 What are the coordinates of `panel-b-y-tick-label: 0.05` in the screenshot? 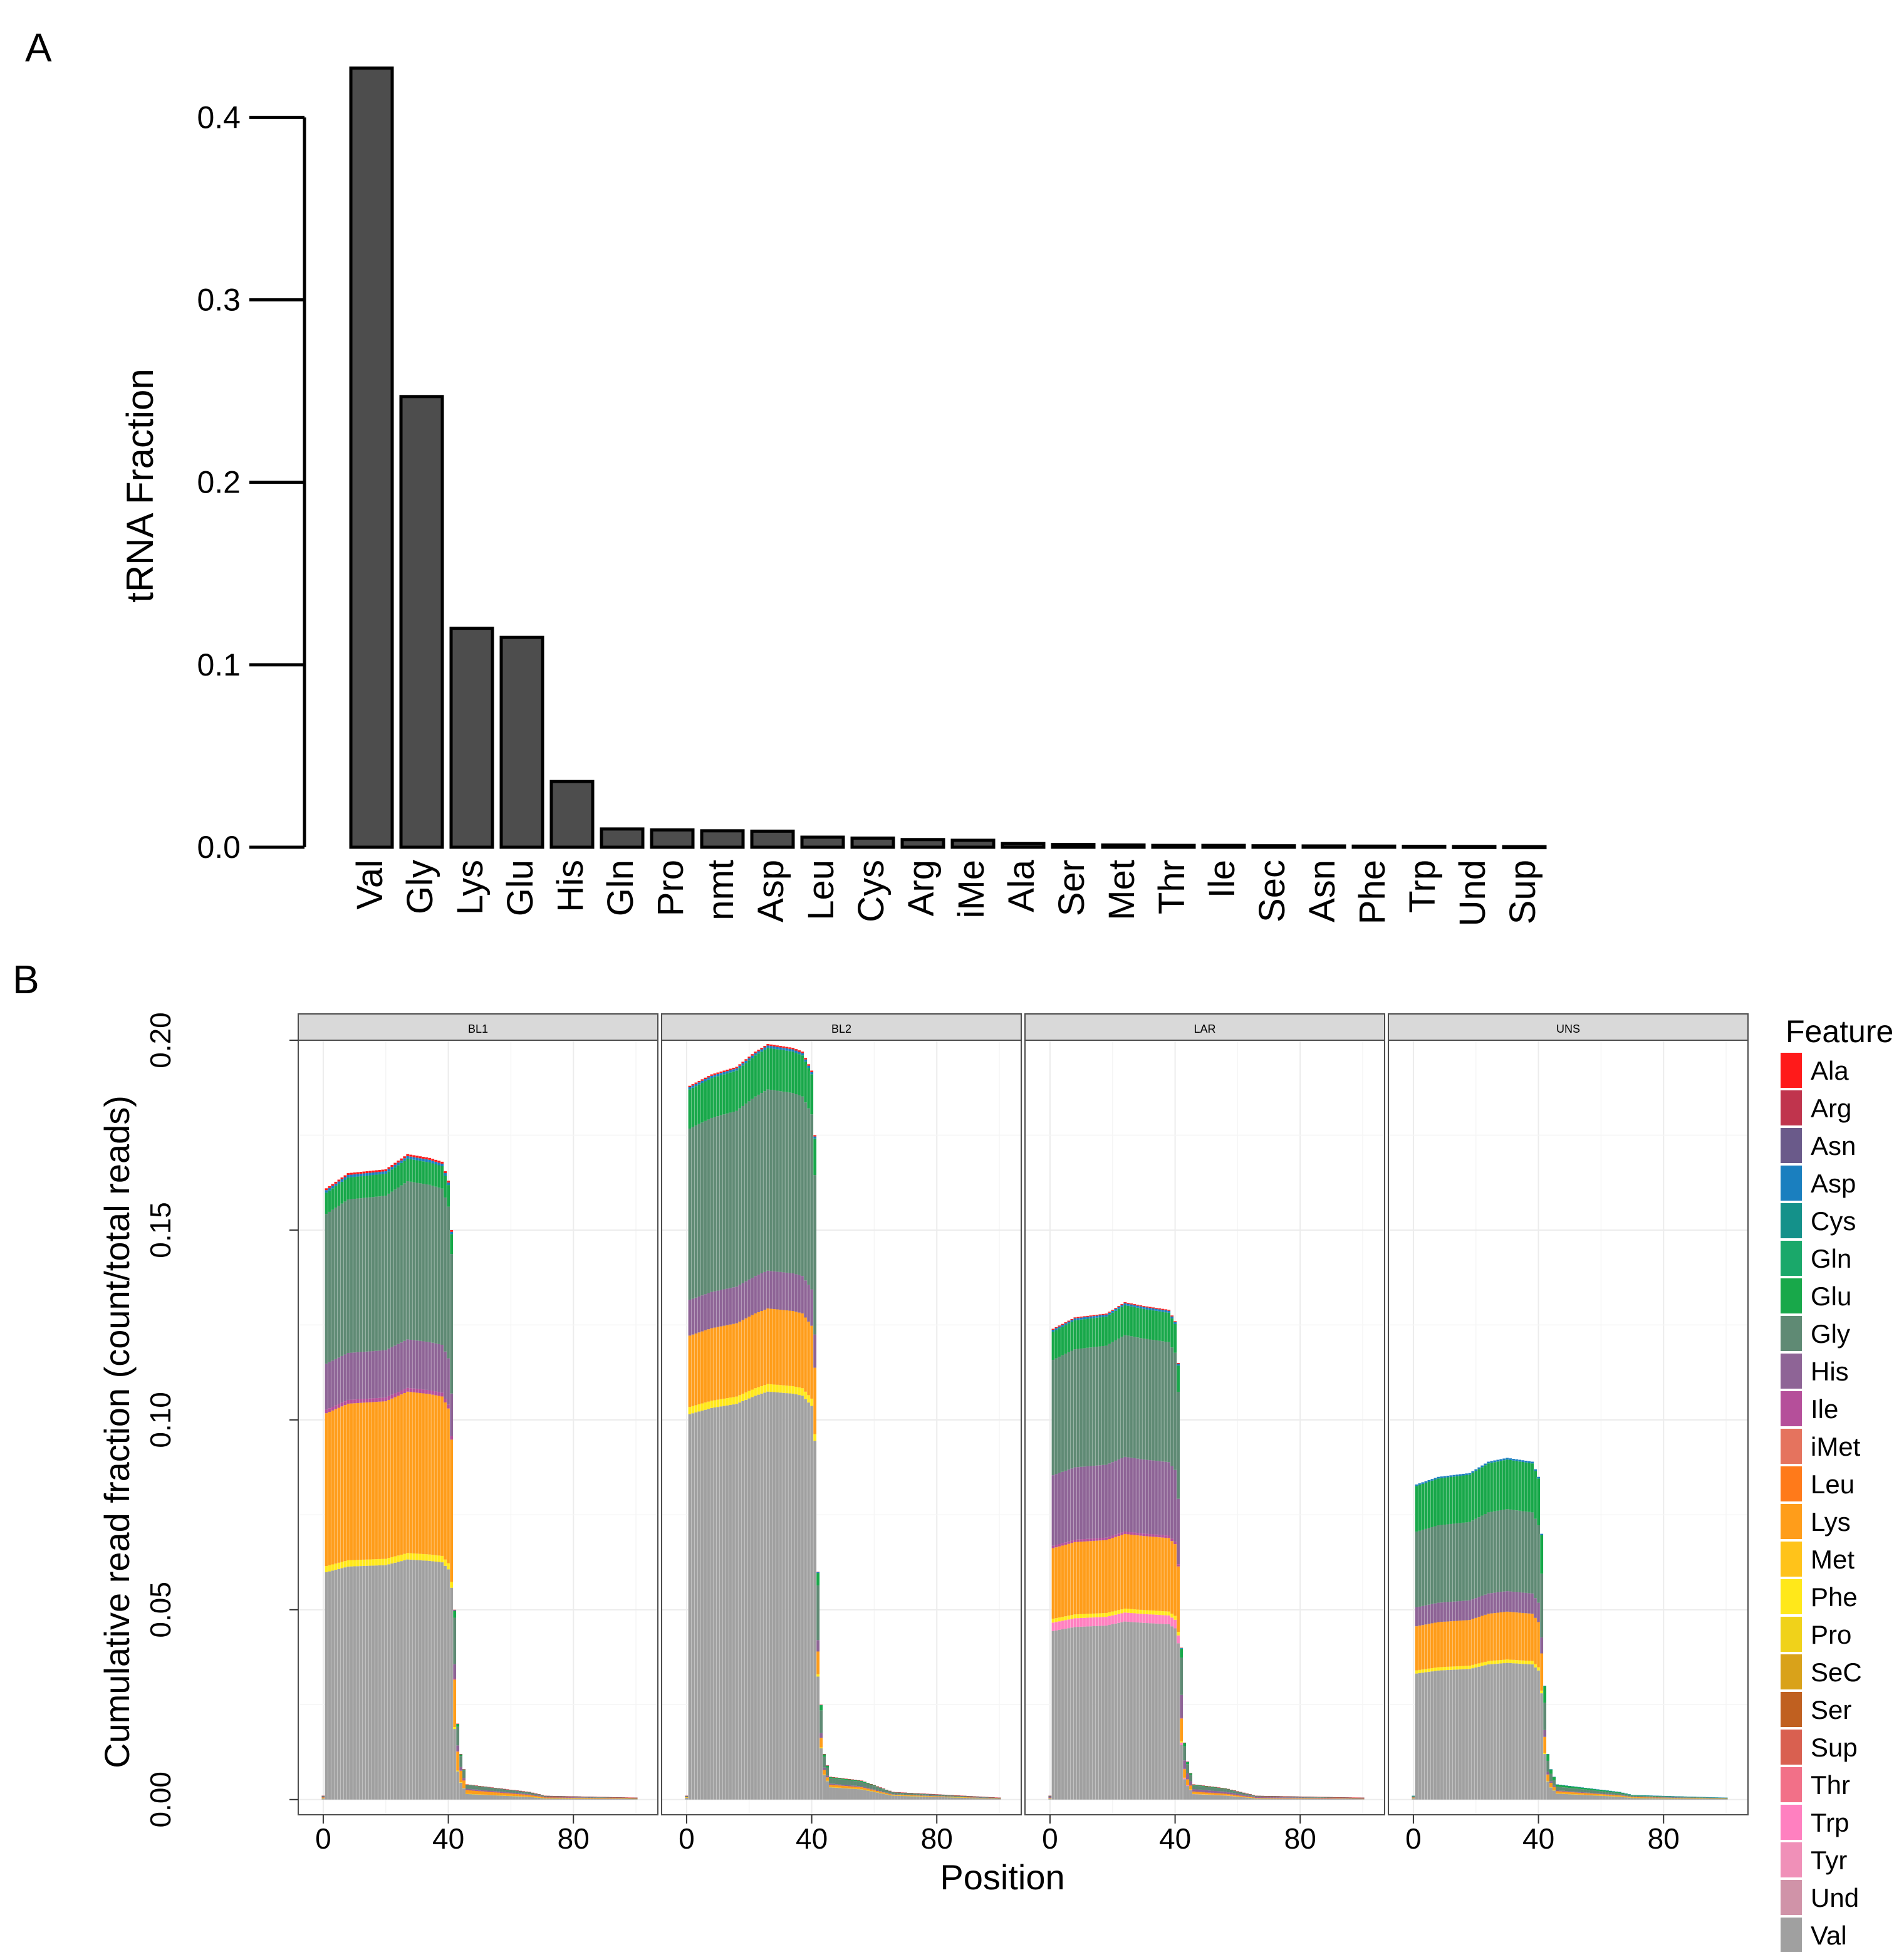 It's located at (161, 1610).